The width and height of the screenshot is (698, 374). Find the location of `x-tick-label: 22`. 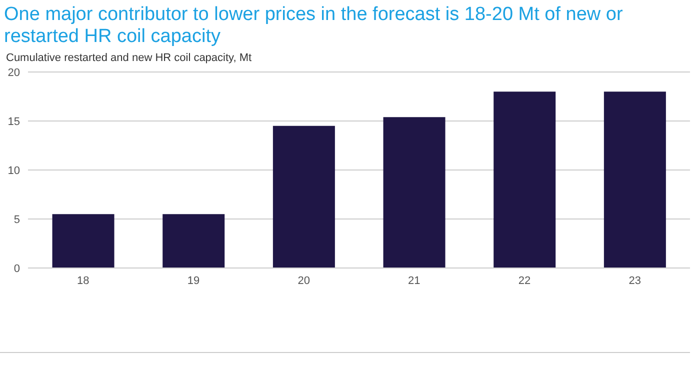

x-tick-label: 22 is located at coordinates (524, 280).